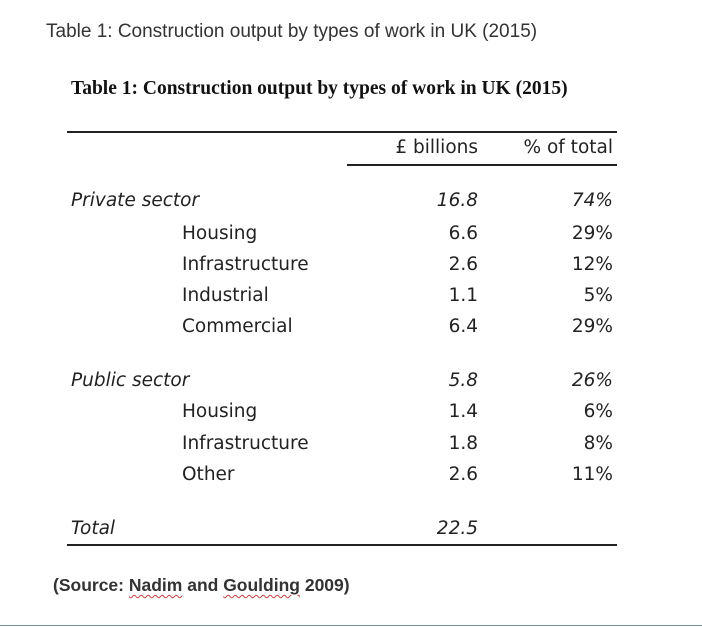 The height and width of the screenshot is (627, 702). Describe the element at coordinates (457, 200) in the screenshot. I see `row-value-billions: 16.8` at that location.